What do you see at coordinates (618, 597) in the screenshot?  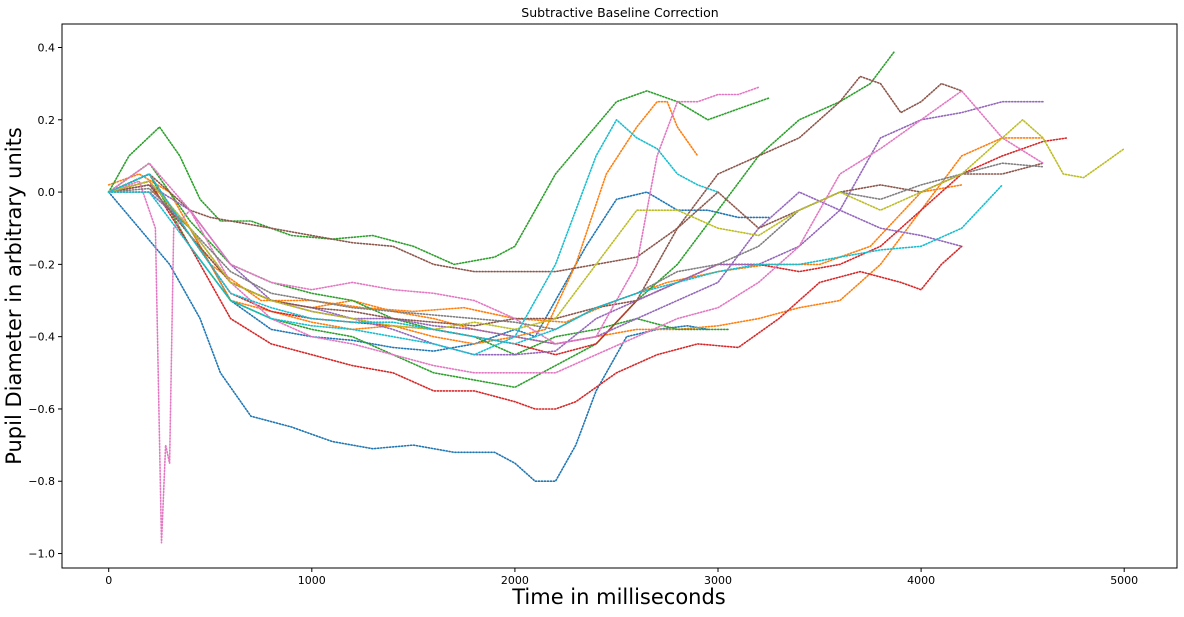 I see `x-axis-title: Time in milliseconds` at bounding box center [618, 597].